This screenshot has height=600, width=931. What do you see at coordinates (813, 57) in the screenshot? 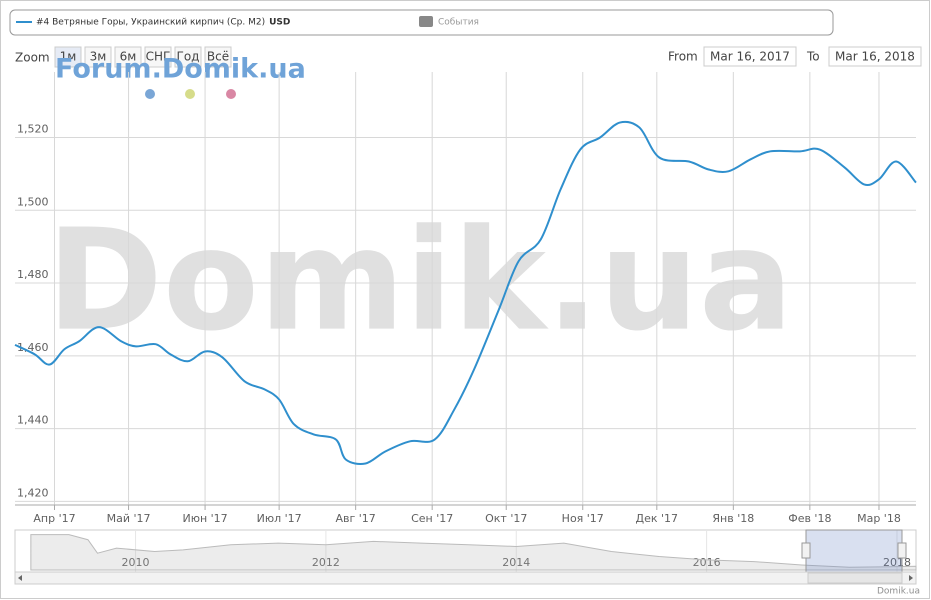
I see `to-label: To` at bounding box center [813, 57].